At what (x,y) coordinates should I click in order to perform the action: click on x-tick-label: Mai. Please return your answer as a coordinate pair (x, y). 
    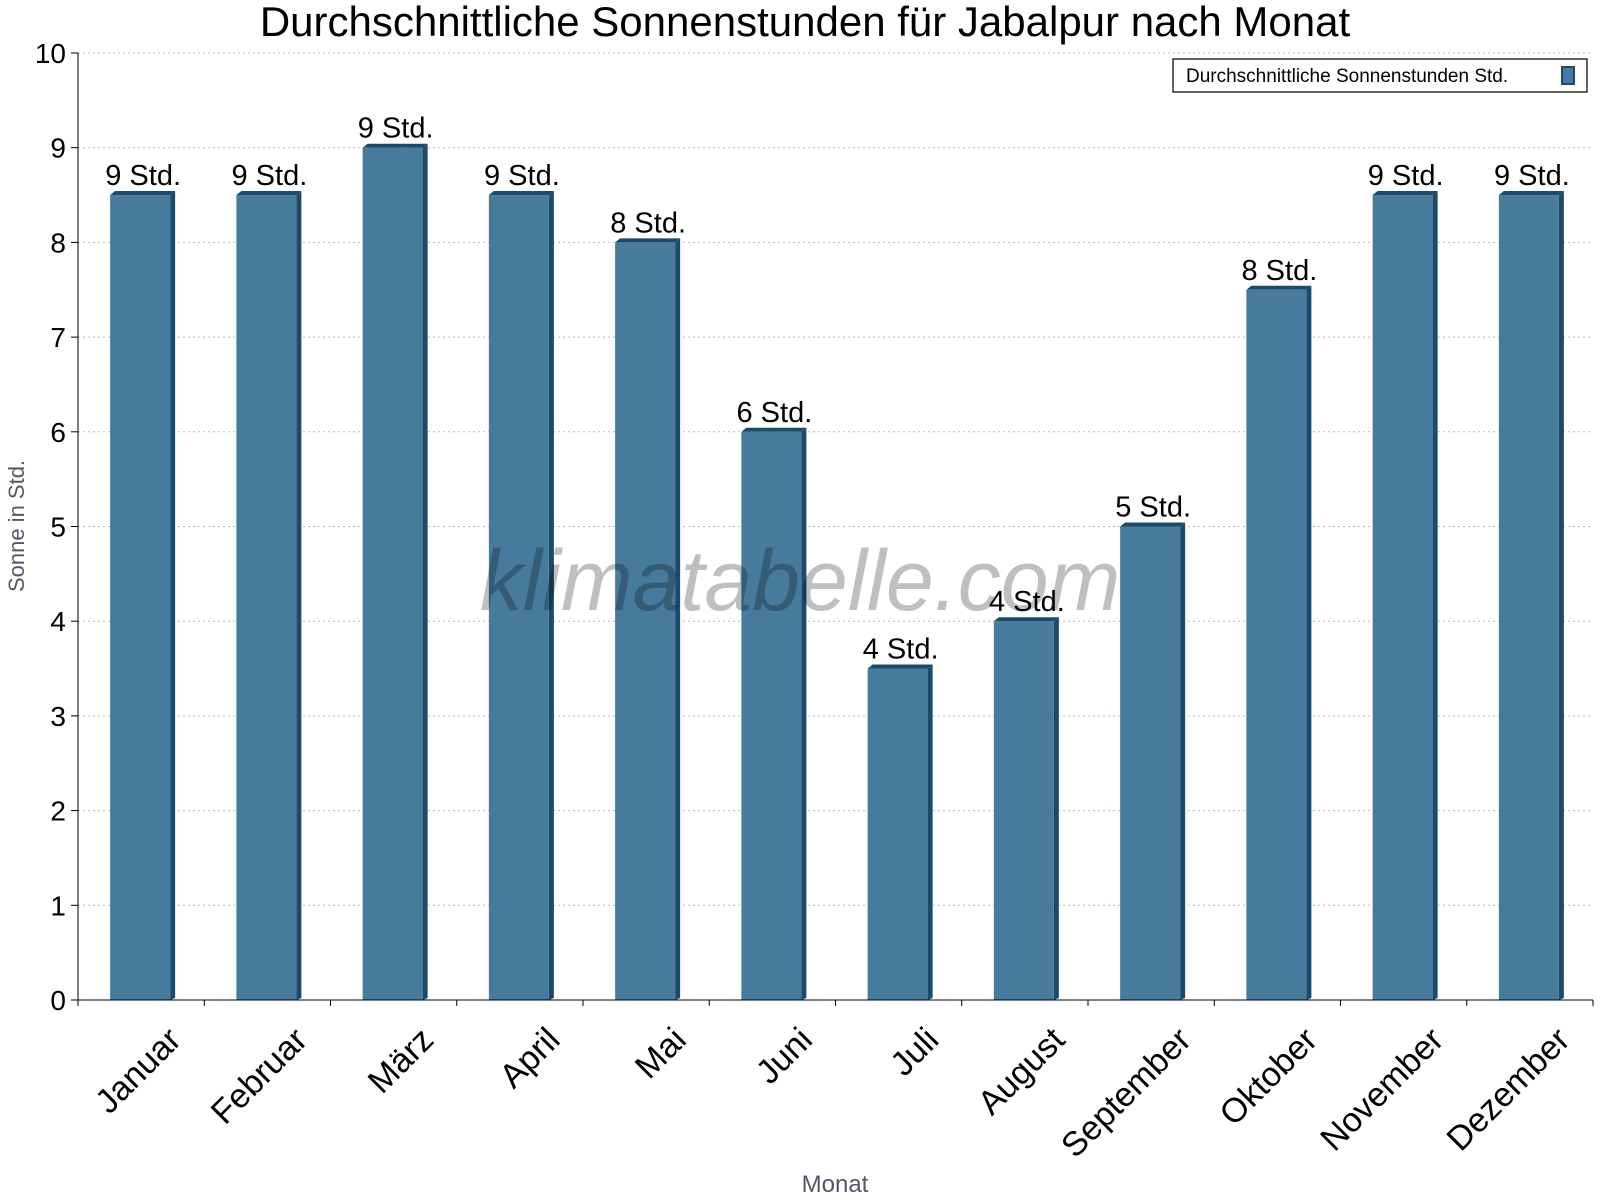
    Looking at the image, I should click on (661, 1054).